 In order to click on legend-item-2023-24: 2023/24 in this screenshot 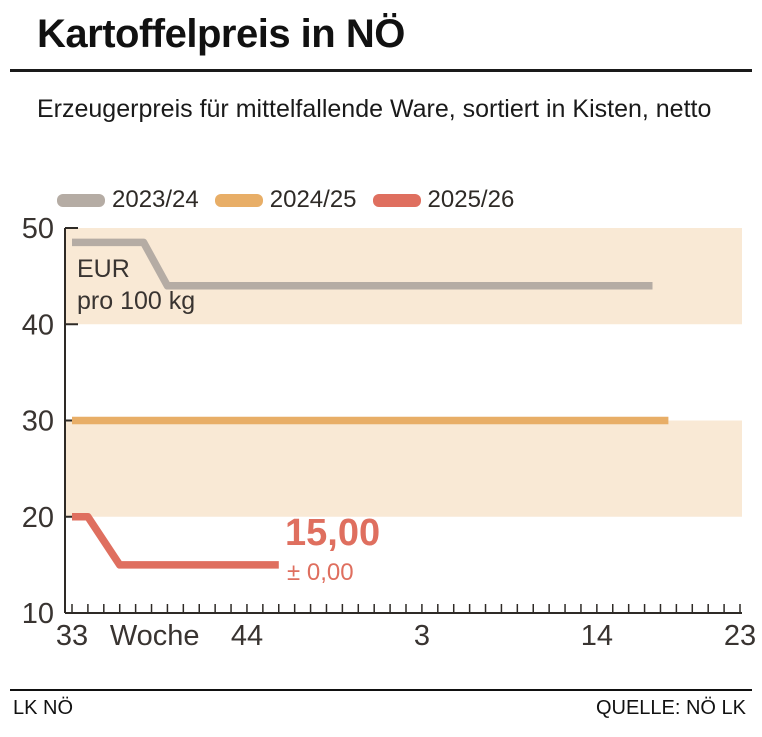, I will do `click(128, 200)`.